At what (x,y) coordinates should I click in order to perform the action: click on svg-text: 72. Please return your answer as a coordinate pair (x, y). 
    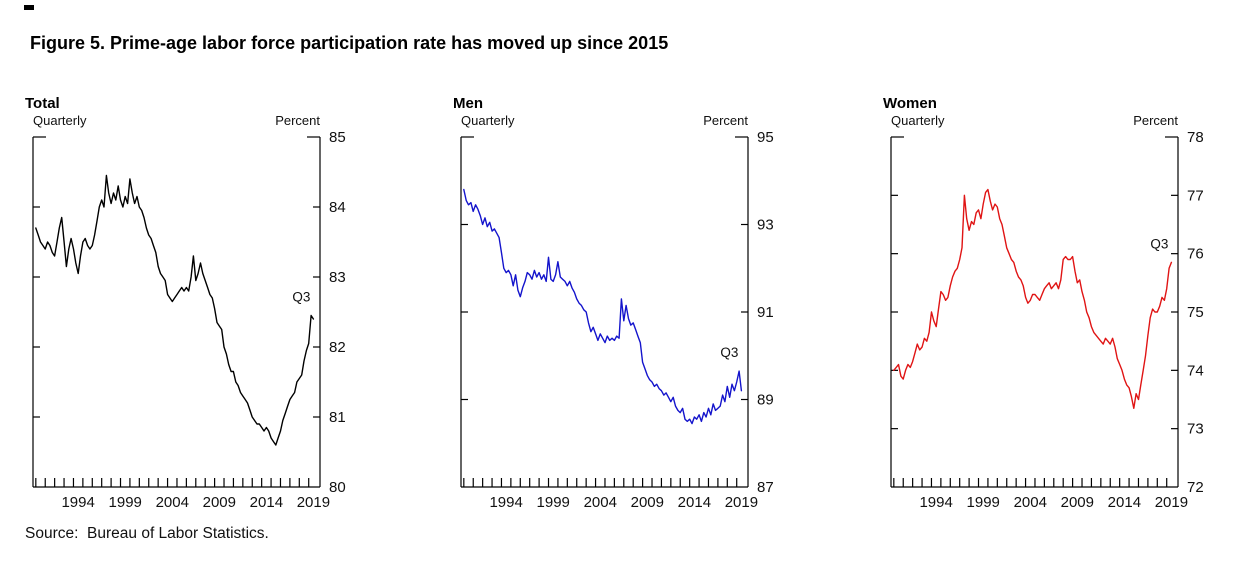
    Looking at the image, I should click on (1195, 487).